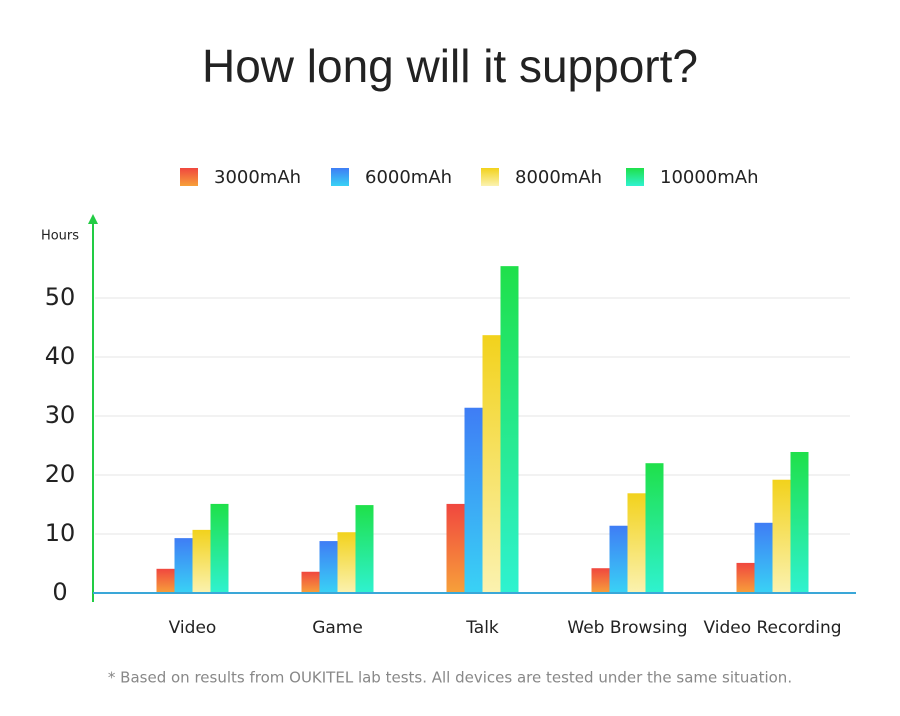 The width and height of the screenshot is (900, 716). Describe the element at coordinates (59, 592) in the screenshot. I see `y-tick-label: 0` at that location.